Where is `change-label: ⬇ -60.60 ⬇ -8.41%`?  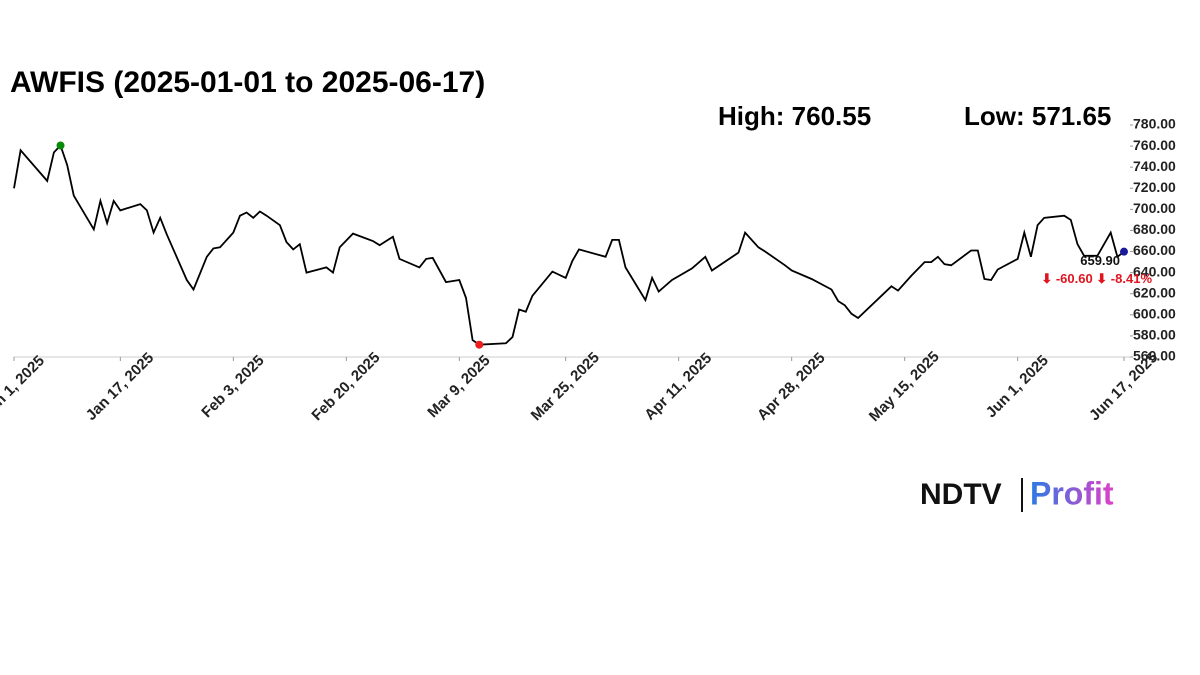 change-label: ⬇ -60.60 ⬇ -8.41% is located at coordinates (1096, 278).